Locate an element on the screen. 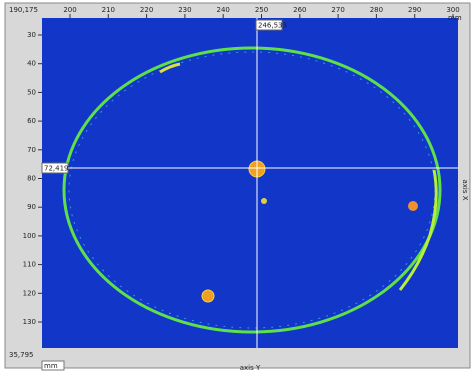 The height and width of the screenshot is (382, 475). y-tick-label: 80 is located at coordinates (31, 179).